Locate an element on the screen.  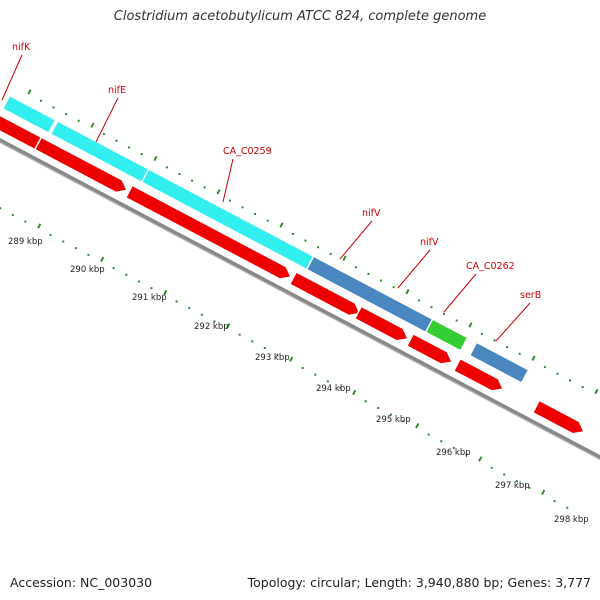
kbp-label: 295 kbp is located at coordinates (393, 420).